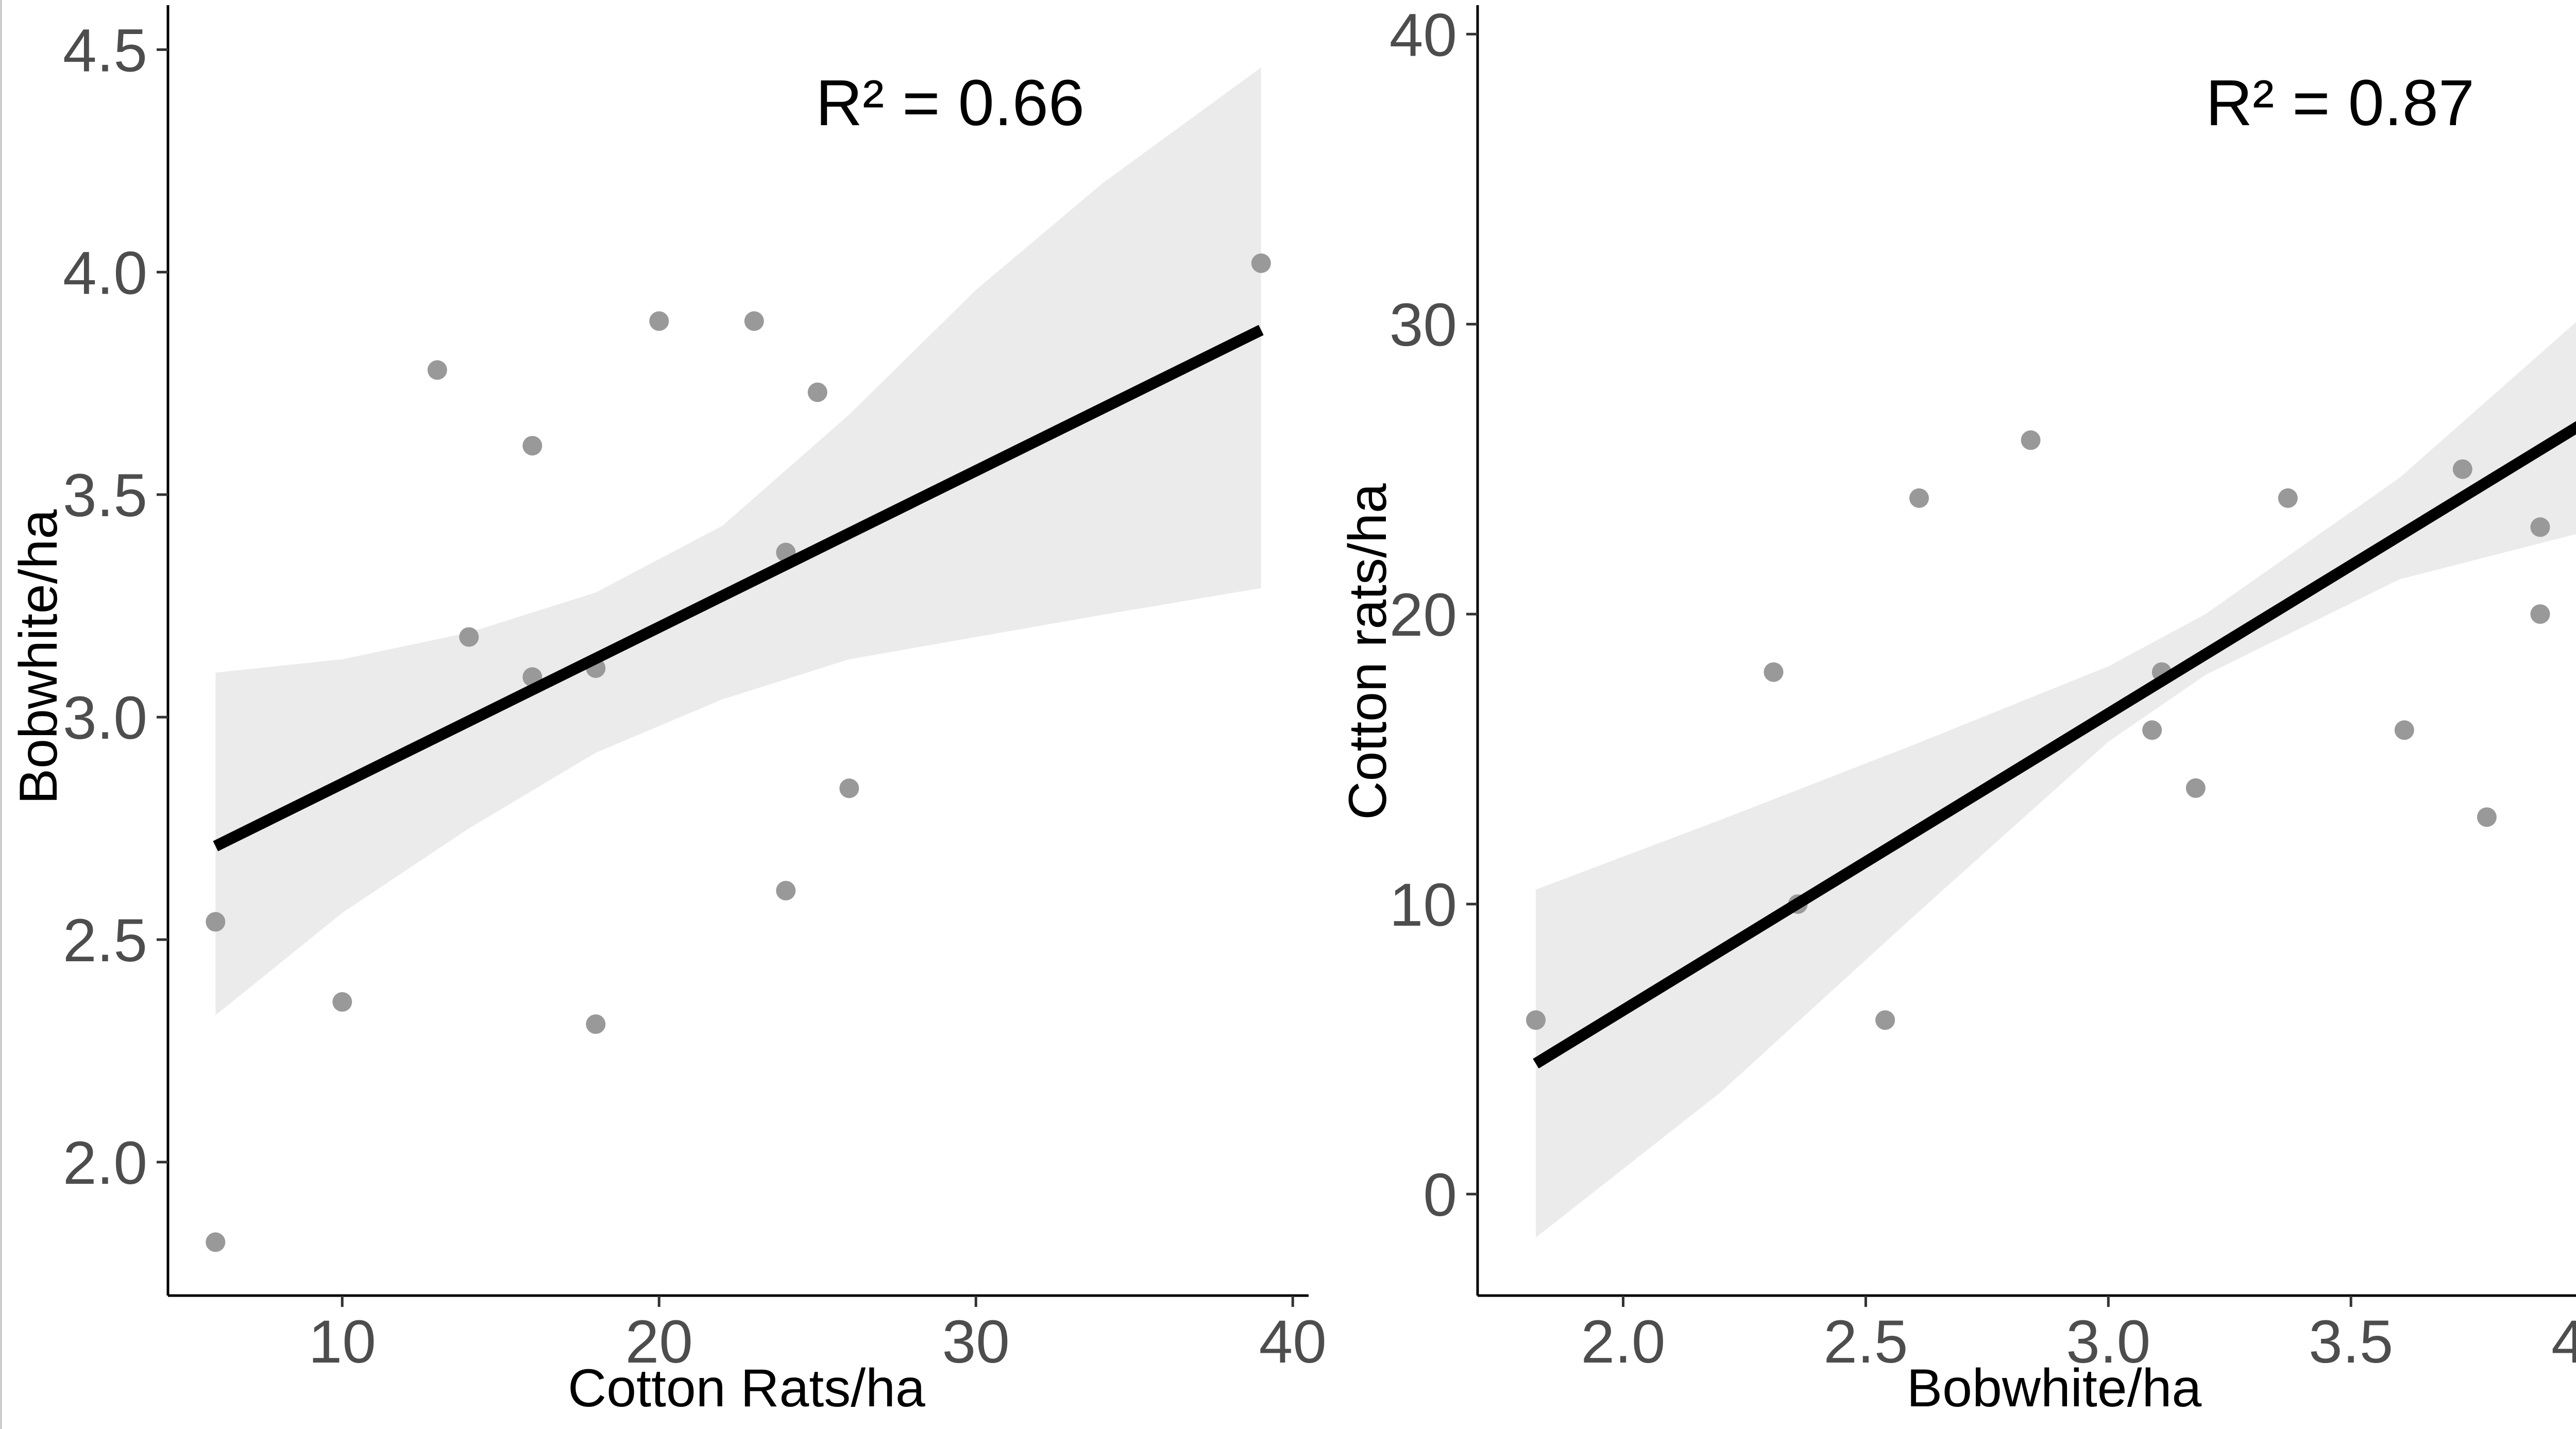  What do you see at coordinates (2340, 103) in the screenshot?
I see `right-panel-r-squared: R² = 0.87` at bounding box center [2340, 103].